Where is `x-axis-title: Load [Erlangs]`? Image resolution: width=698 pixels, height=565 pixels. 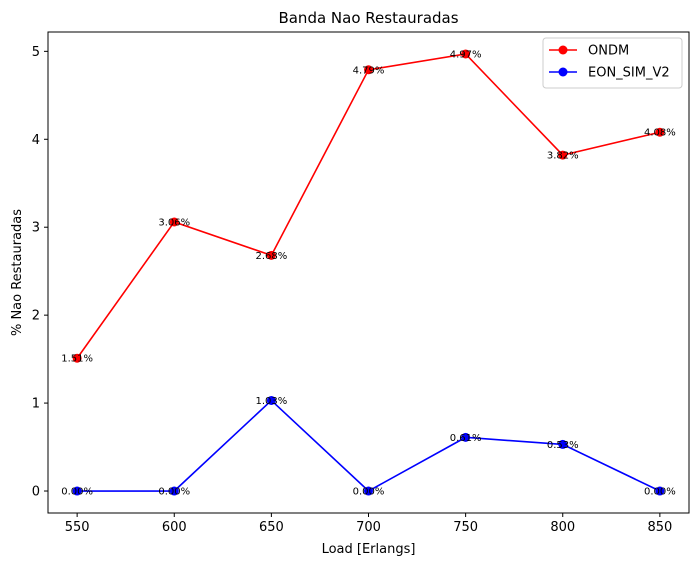 x-axis-title: Load [Erlangs] is located at coordinates (369, 549).